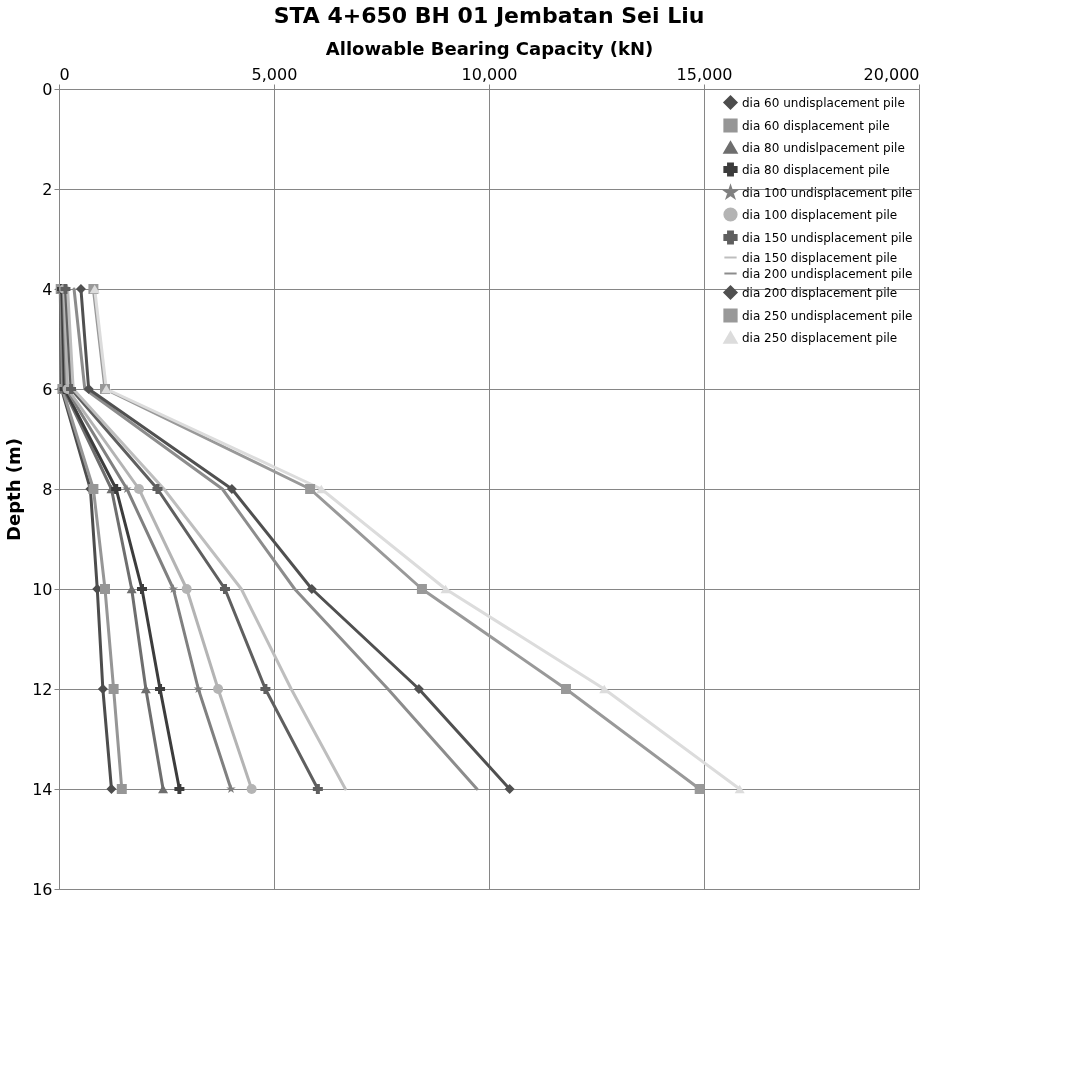 This screenshot has width=1066, height=1089. Describe the element at coordinates (489, 15) in the screenshot. I see `chart-title: STA 4+650 BH 01 Jembatan Sei Liu` at that location.